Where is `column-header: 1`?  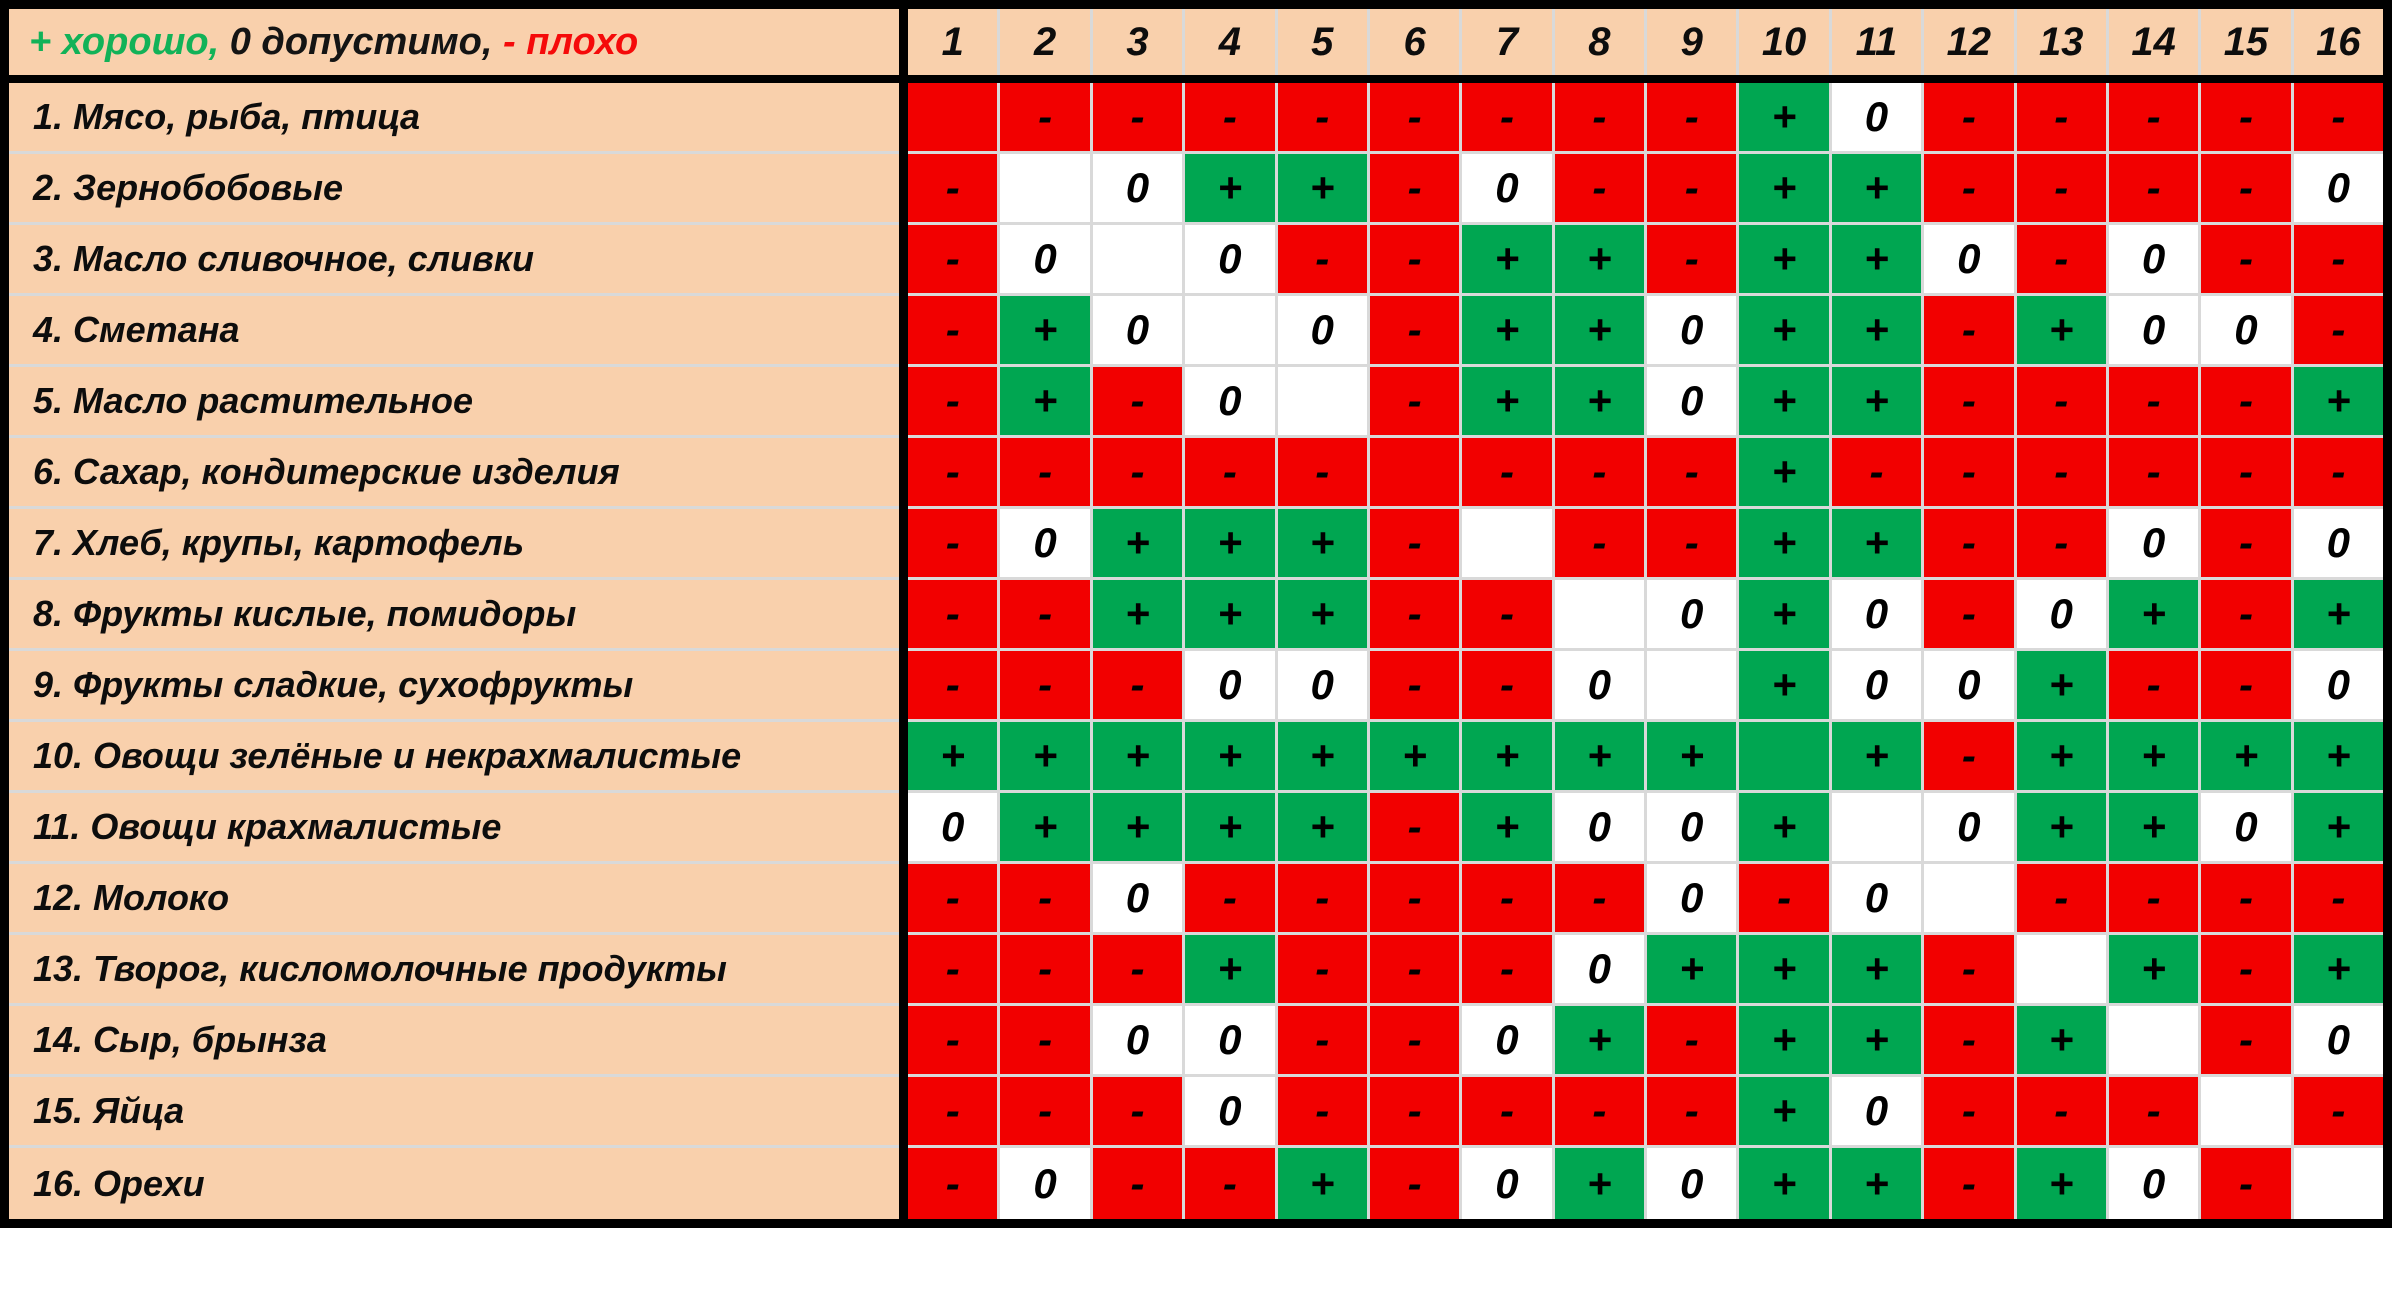
column-header: 1 is located at coordinates (954, 42).